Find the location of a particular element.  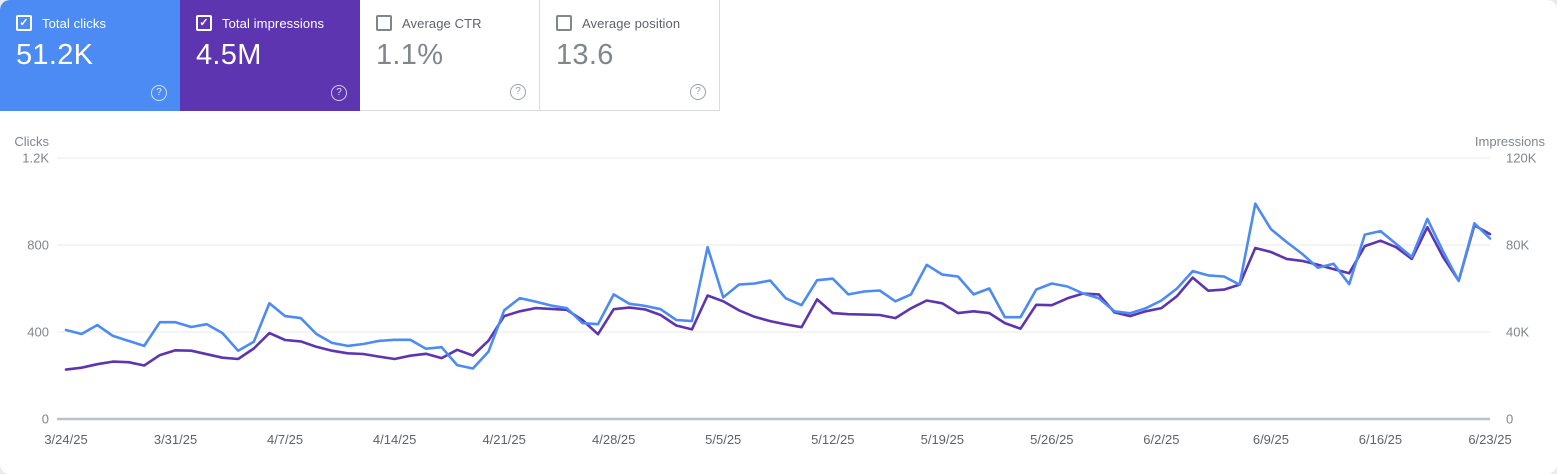

checkbox-average-position-icon is located at coordinates (564, 23).